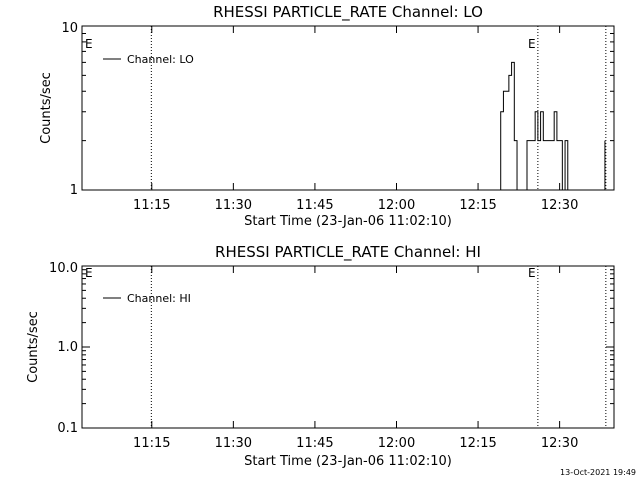 This screenshot has width=640, height=480. I want to click on hi-event-marker-end: E, so click(532, 273).